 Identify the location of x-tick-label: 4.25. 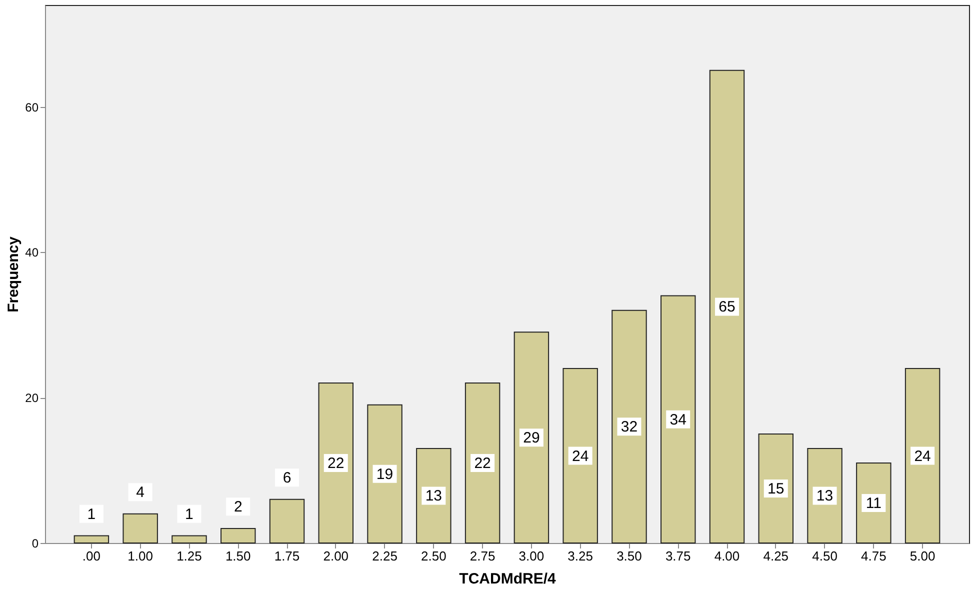
(776, 556).